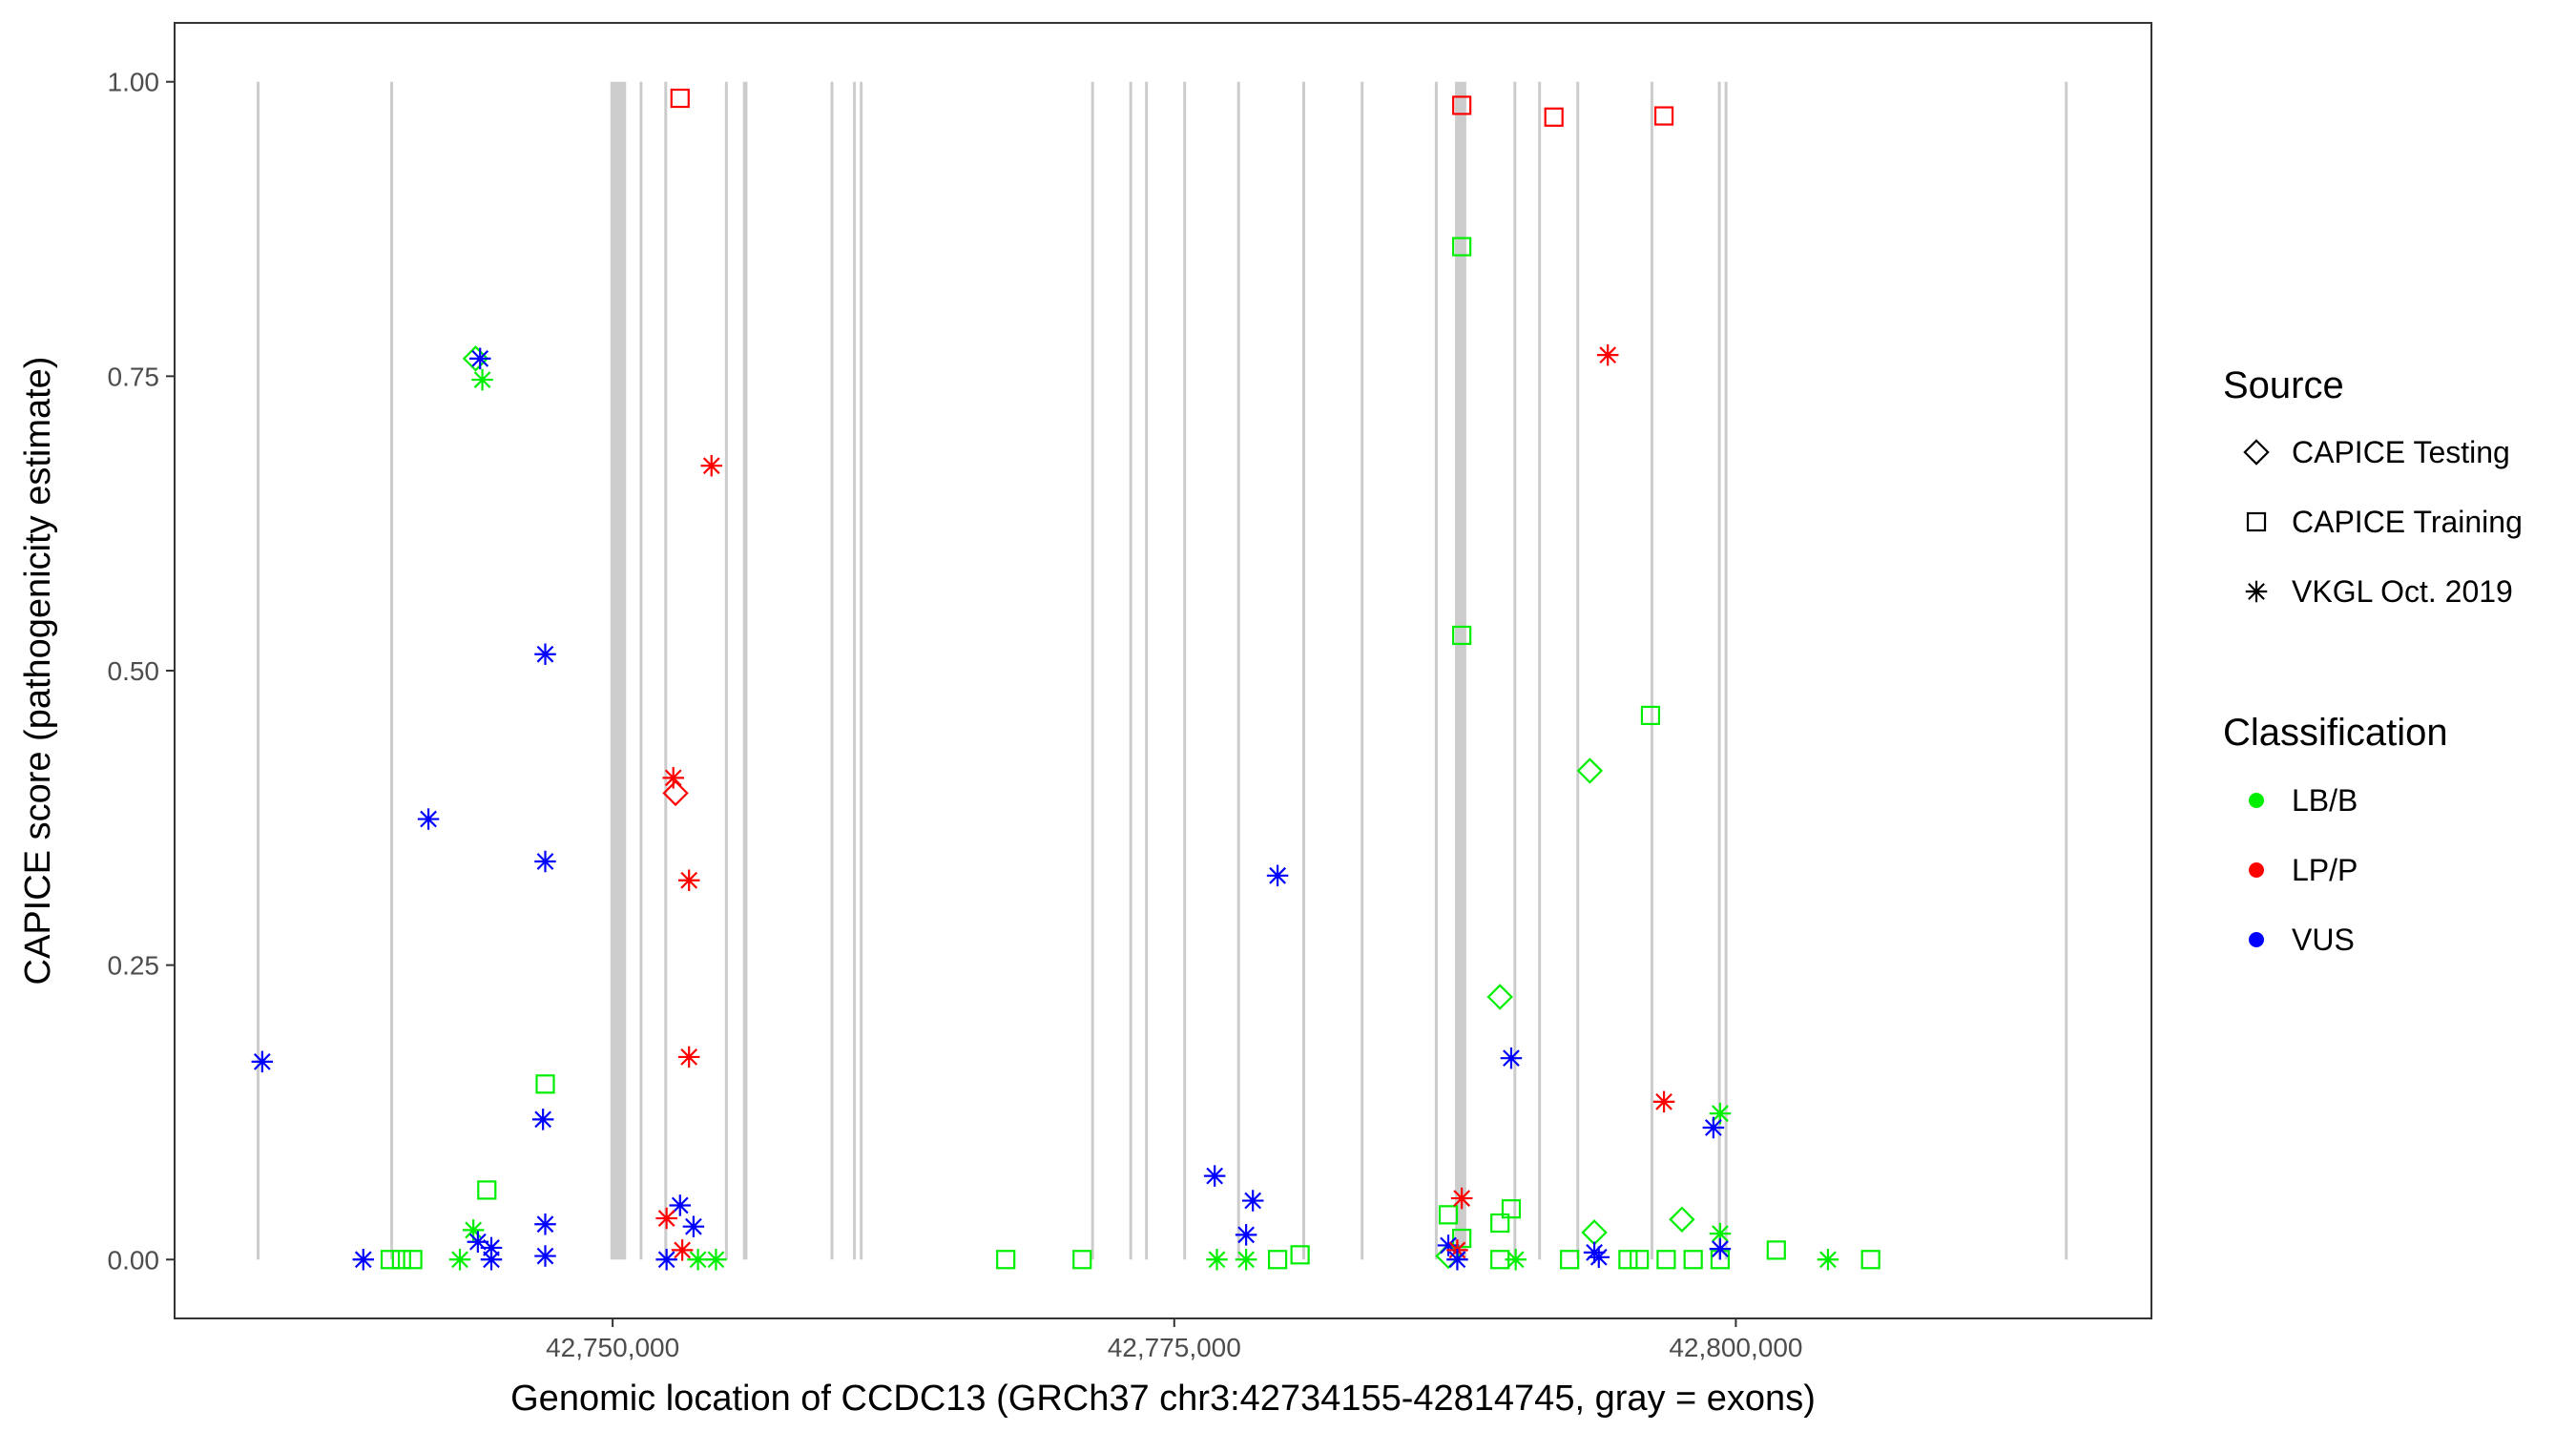 Image resolution: width=2576 pixels, height=1431 pixels. Describe the element at coordinates (2325, 800) in the screenshot. I see `legend-classification-label: LB/B` at that location.